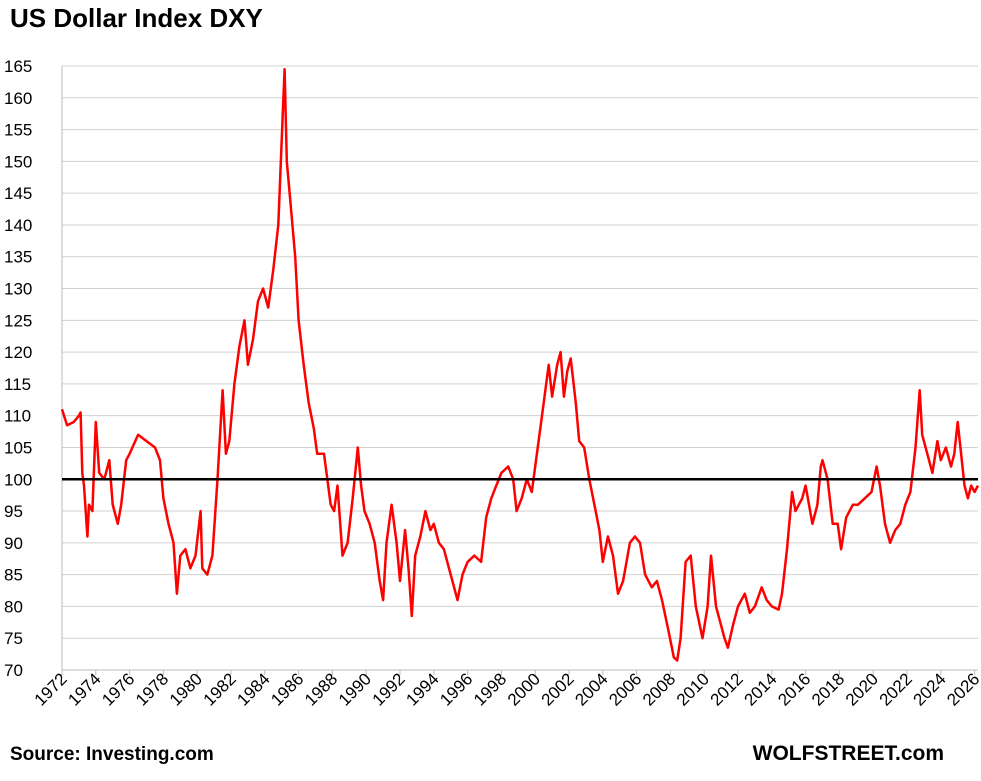 The width and height of the screenshot is (981, 781). I want to click on x-tick-label: 2018, so click(828, 689).